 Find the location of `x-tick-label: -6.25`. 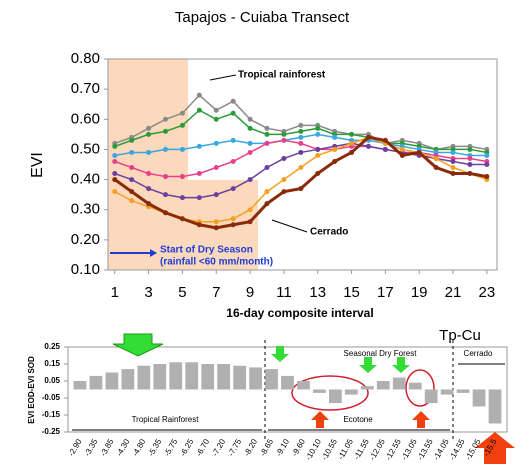

x-tick-label: -6.25 is located at coordinates (186, 447).